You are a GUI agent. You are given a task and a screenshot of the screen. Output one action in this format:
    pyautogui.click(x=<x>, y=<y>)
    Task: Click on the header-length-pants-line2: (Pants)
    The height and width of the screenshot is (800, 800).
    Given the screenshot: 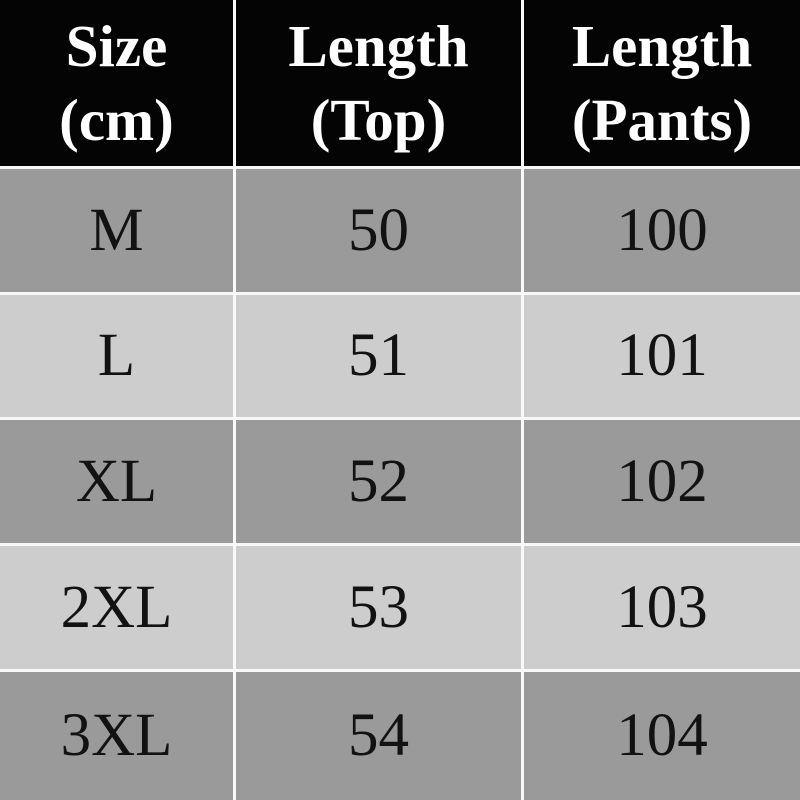 What is the action you would take?
    pyautogui.click(x=662, y=120)
    